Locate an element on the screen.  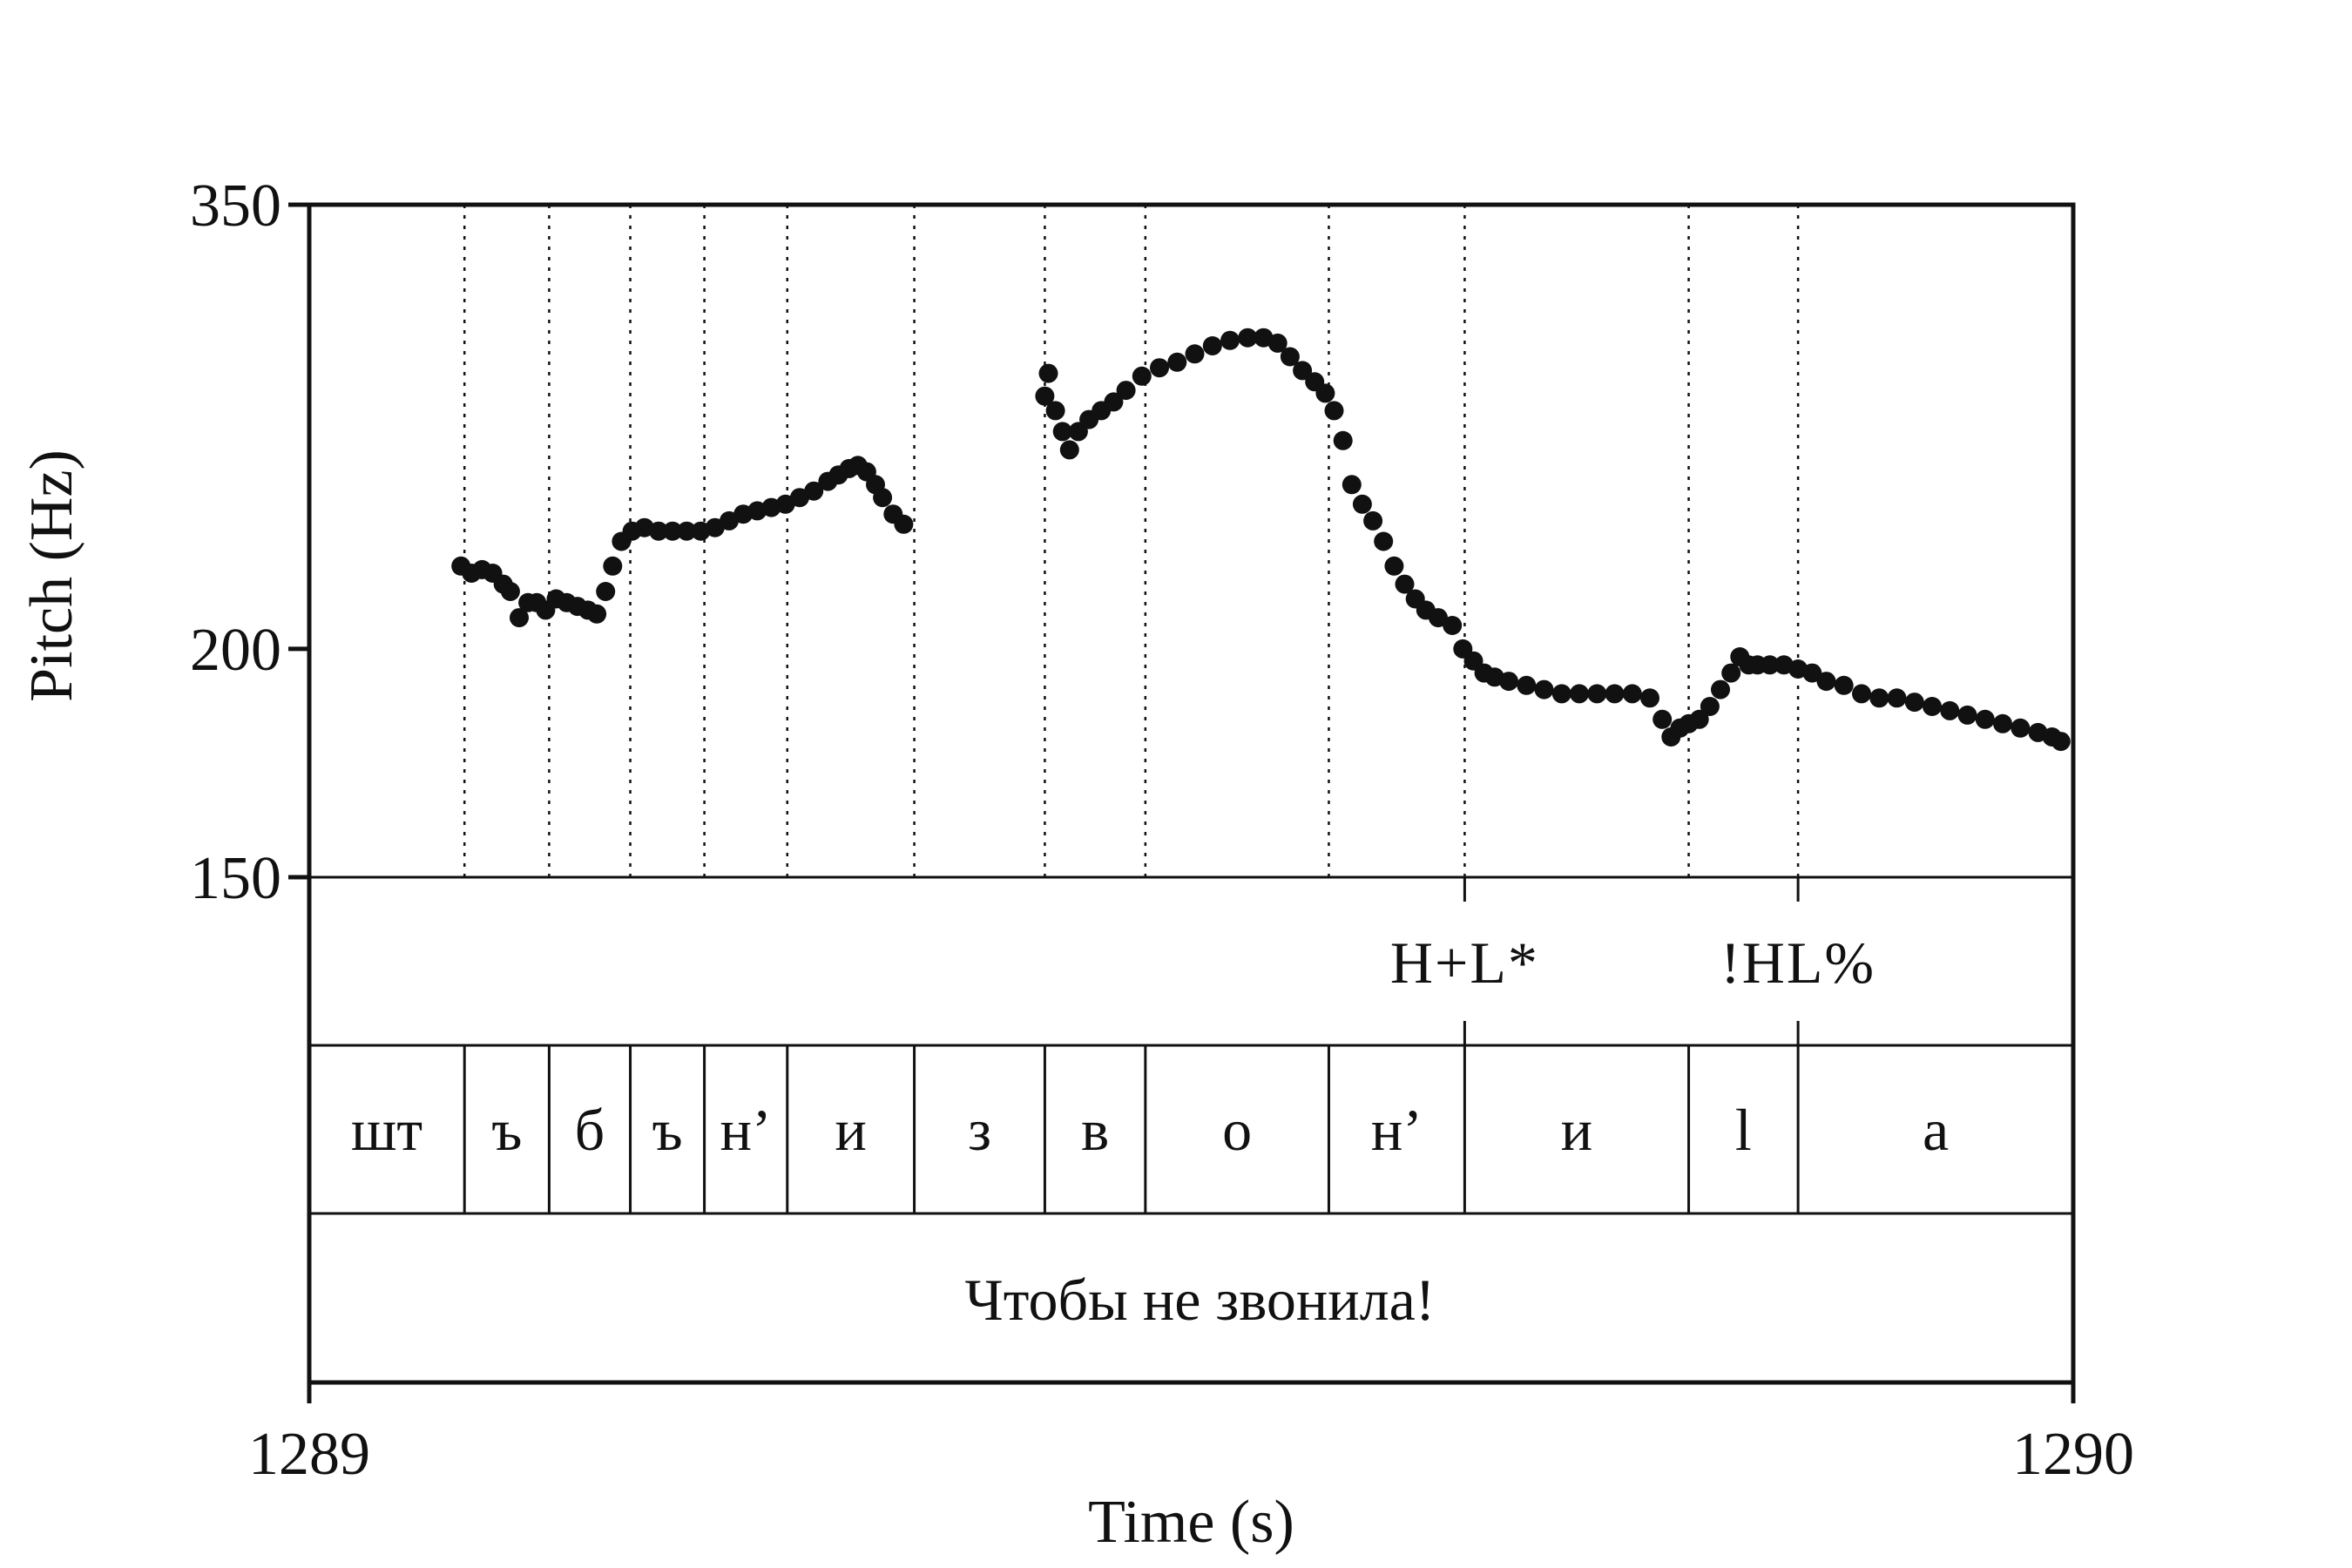
phrase-label: Чтобы не звонила! is located at coordinates (1201, 1300).